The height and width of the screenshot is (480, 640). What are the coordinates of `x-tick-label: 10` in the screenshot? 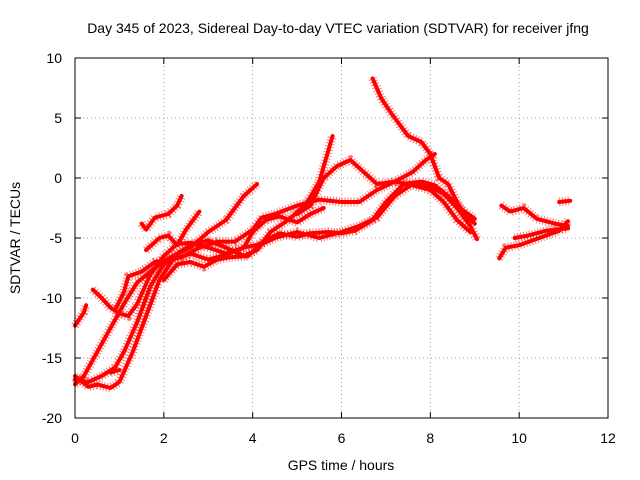 It's located at (519, 438).